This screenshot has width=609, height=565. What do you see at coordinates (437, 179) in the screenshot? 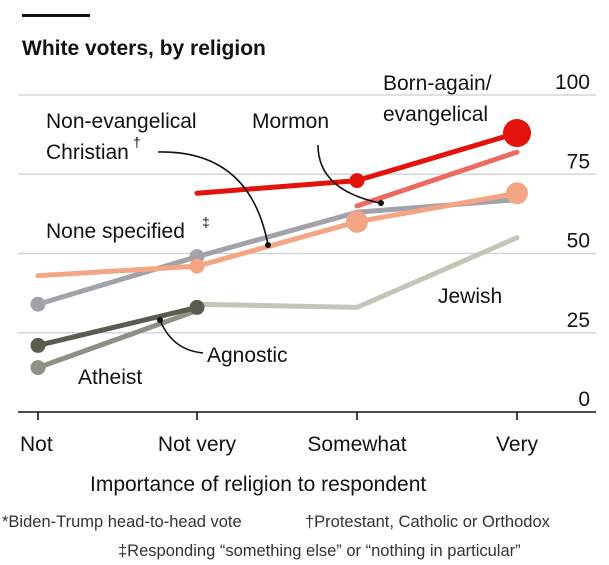
I see `series-line-mormon` at bounding box center [437, 179].